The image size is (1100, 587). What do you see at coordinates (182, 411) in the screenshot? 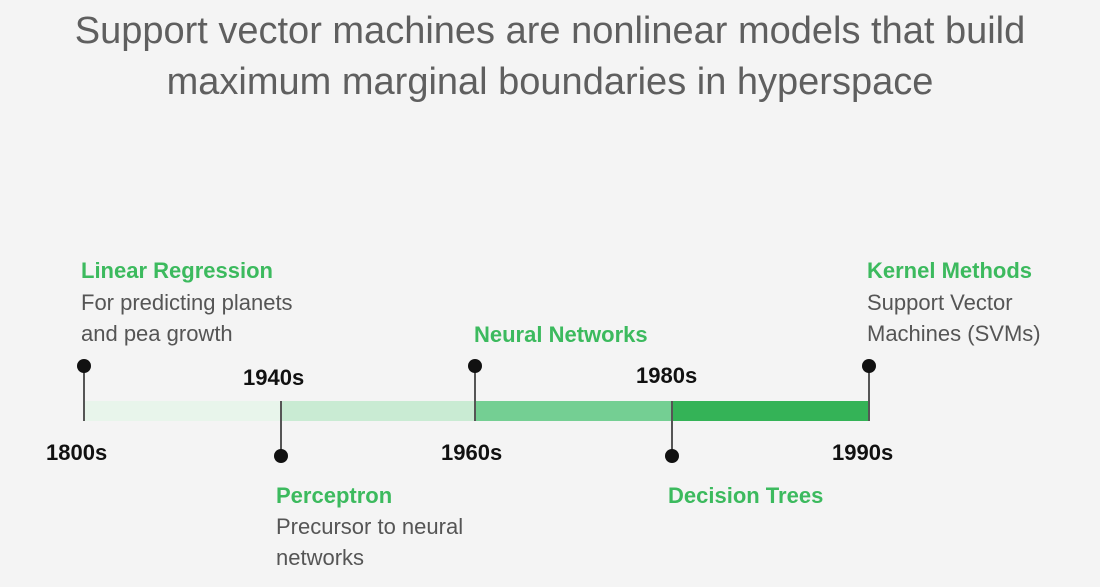
I see `timeline-segment-1800s-1940s` at bounding box center [182, 411].